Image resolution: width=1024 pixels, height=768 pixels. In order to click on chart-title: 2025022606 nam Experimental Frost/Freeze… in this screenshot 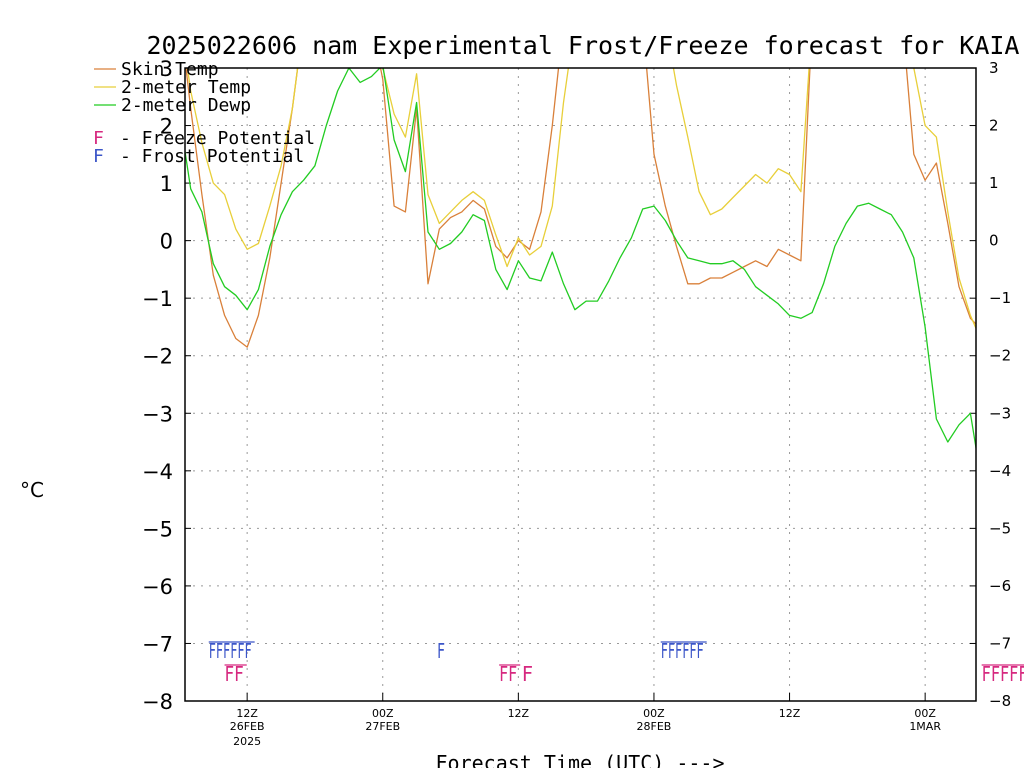, I will do `click(583, 45)`.